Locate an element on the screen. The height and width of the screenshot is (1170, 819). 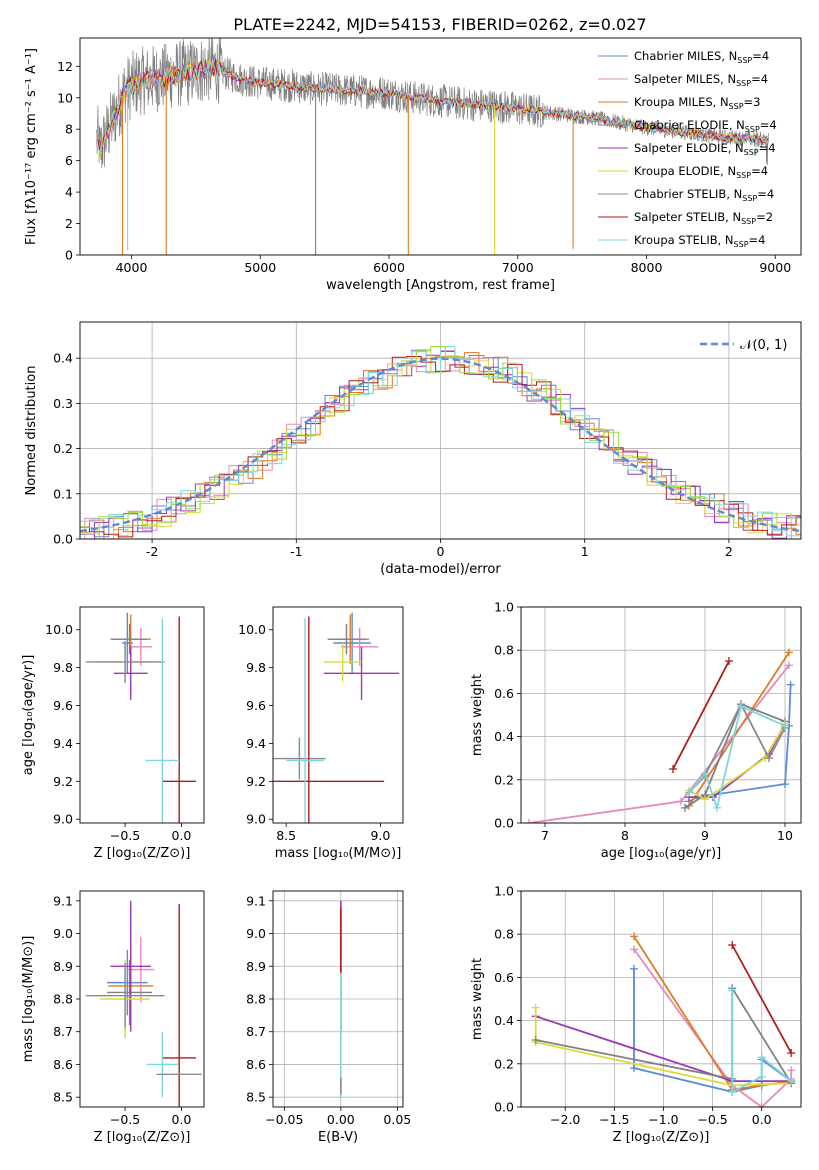
legend-label: Kroupa MILES, NSSP=3 is located at coordinates (697, 103).